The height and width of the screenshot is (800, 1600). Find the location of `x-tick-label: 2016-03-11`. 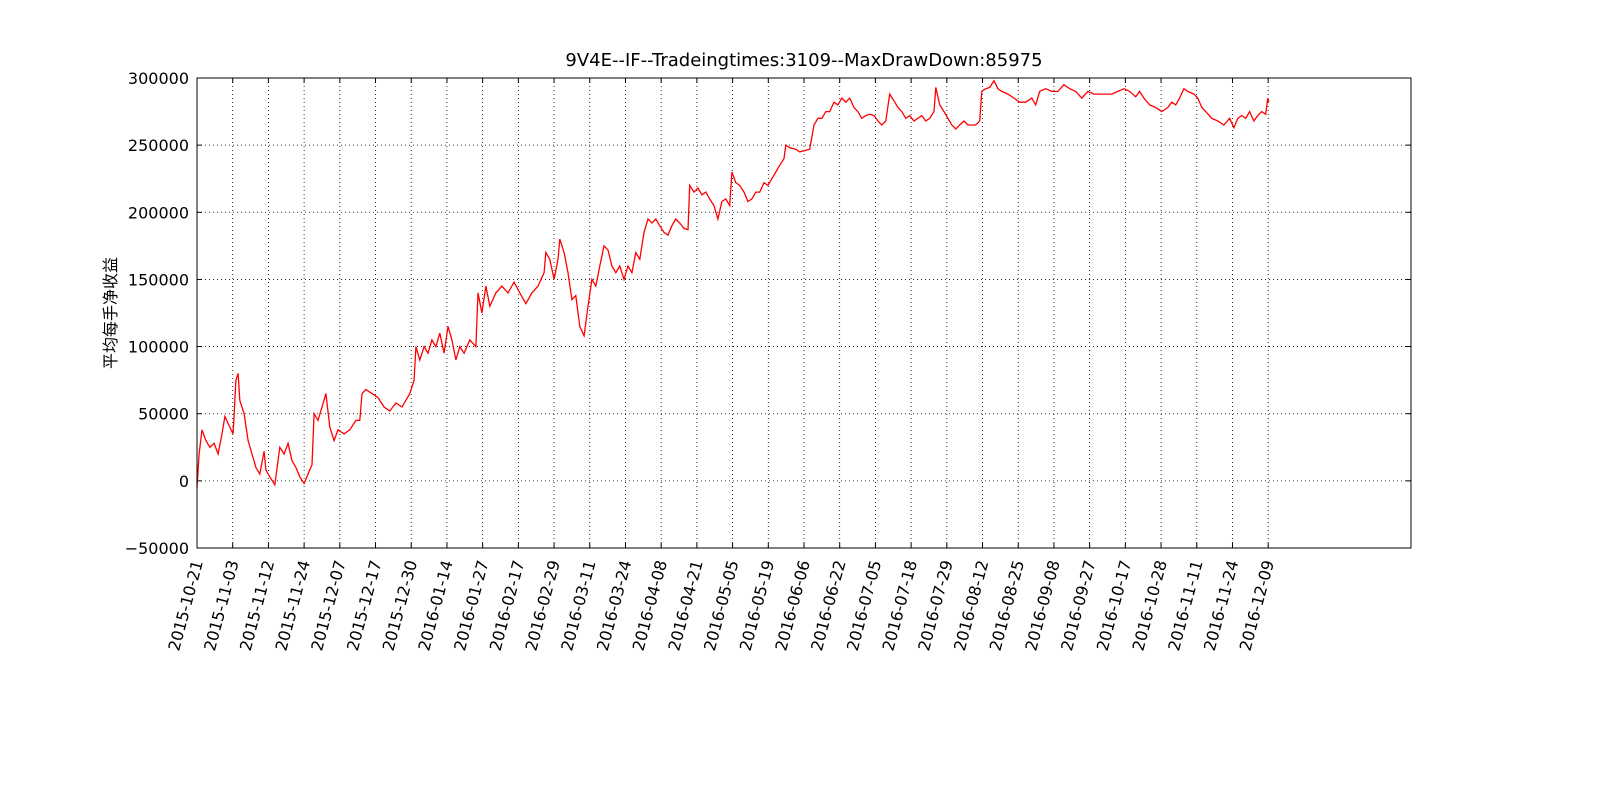

x-tick-label: 2016-03-11 is located at coordinates (578, 605).